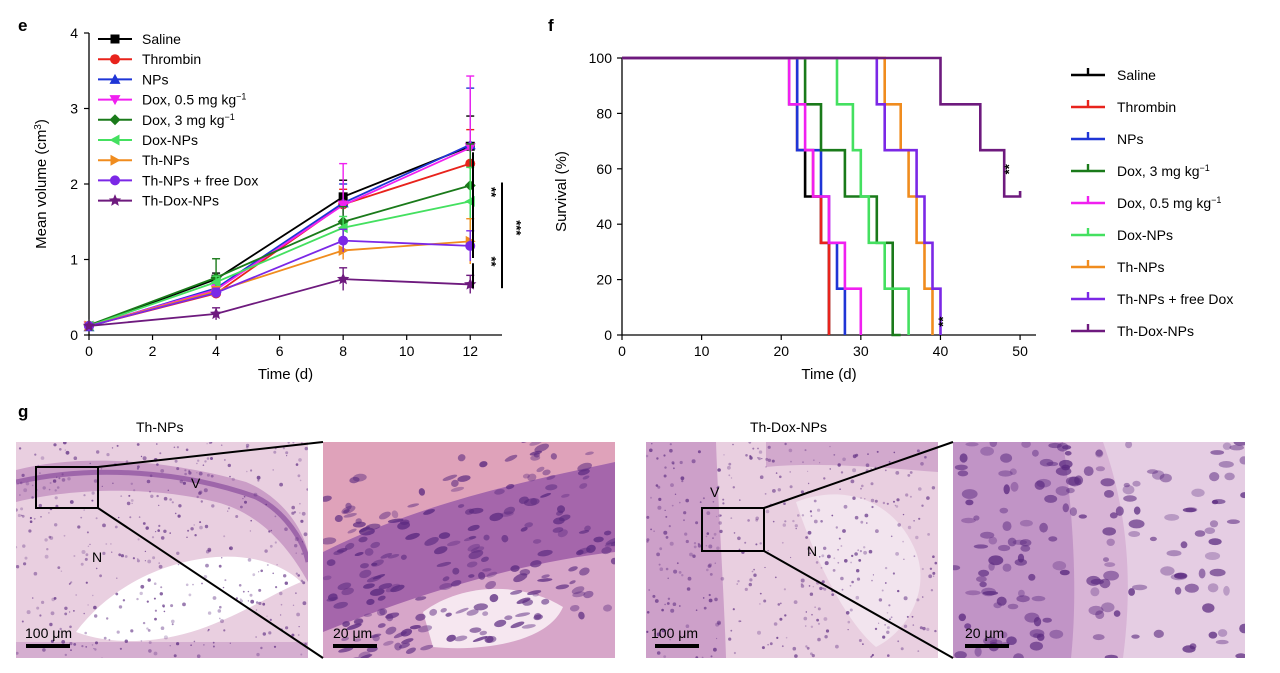  What do you see at coordinates (604, 224) in the screenshot?
I see `y-tick-label: 40` at bounding box center [604, 224].